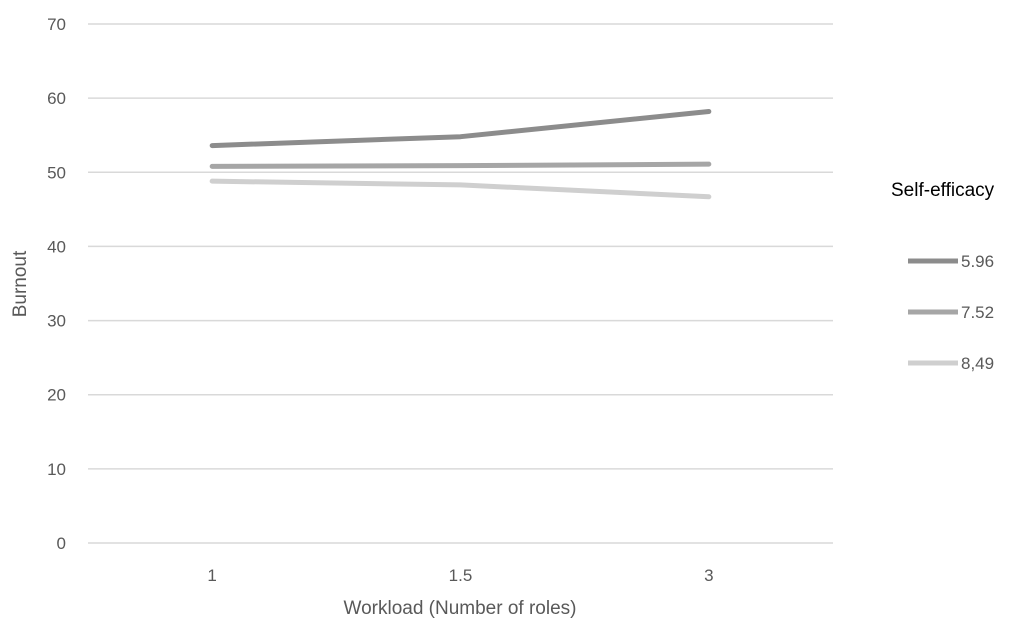 The width and height of the screenshot is (1019, 621). I want to click on series-lines, so click(460, 154).